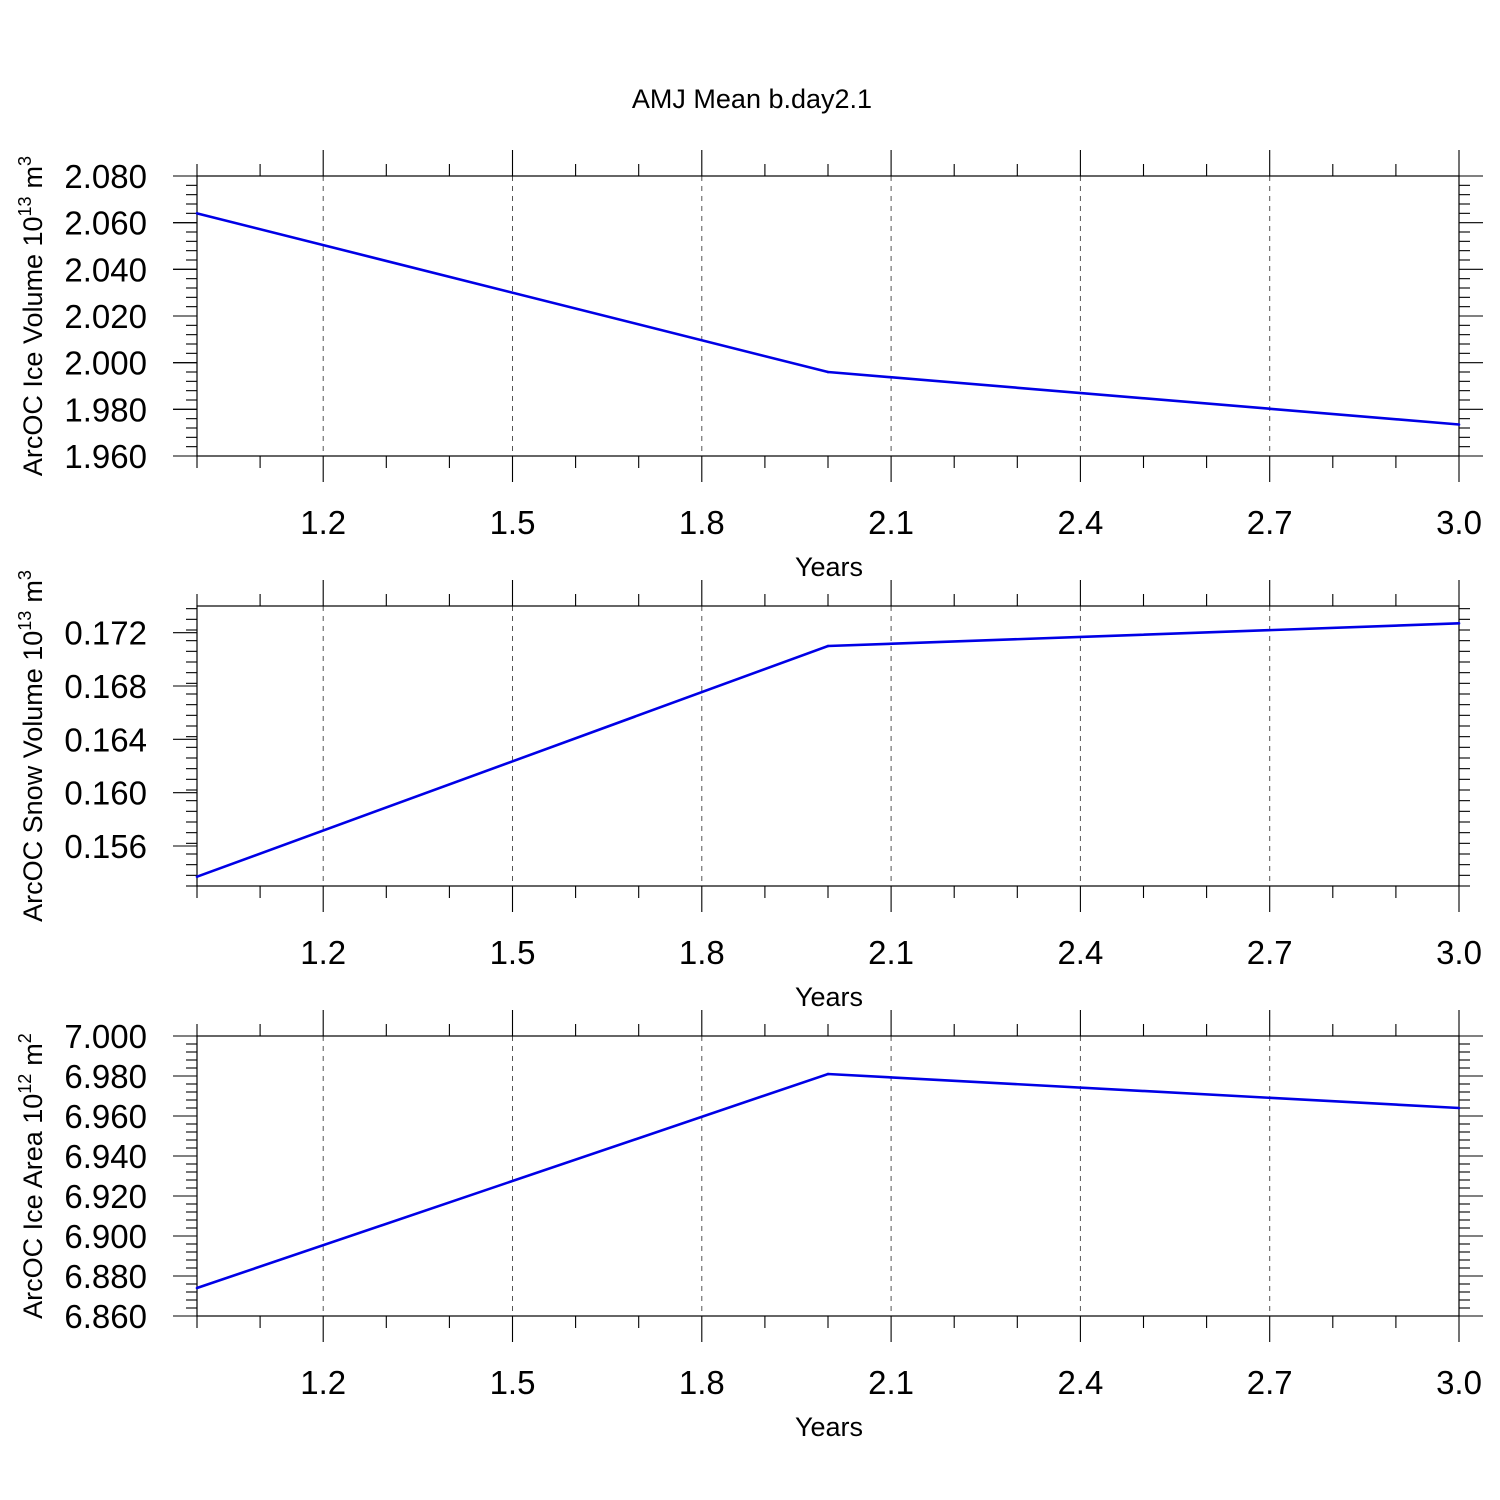 This screenshot has width=1500, height=1500. What do you see at coordinates (105, 739) in the screenshot?
I see `y-tick-label: 0.164` at bounding box center [105, 739].